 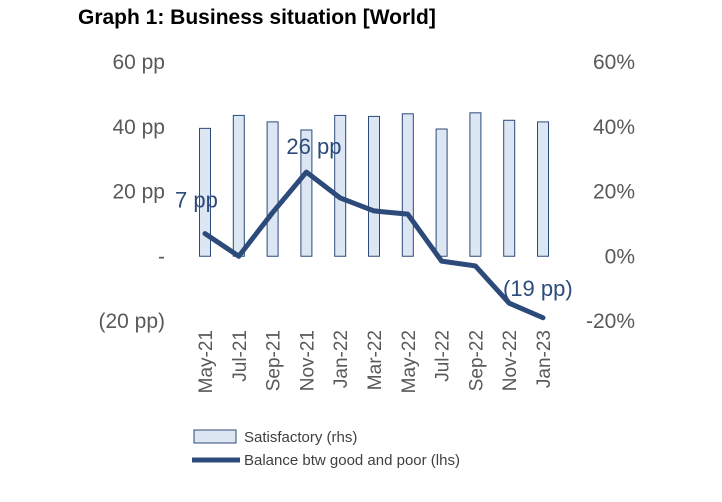 I want to click on x-tick-label: Sep-22, so click(x=476, y=360).